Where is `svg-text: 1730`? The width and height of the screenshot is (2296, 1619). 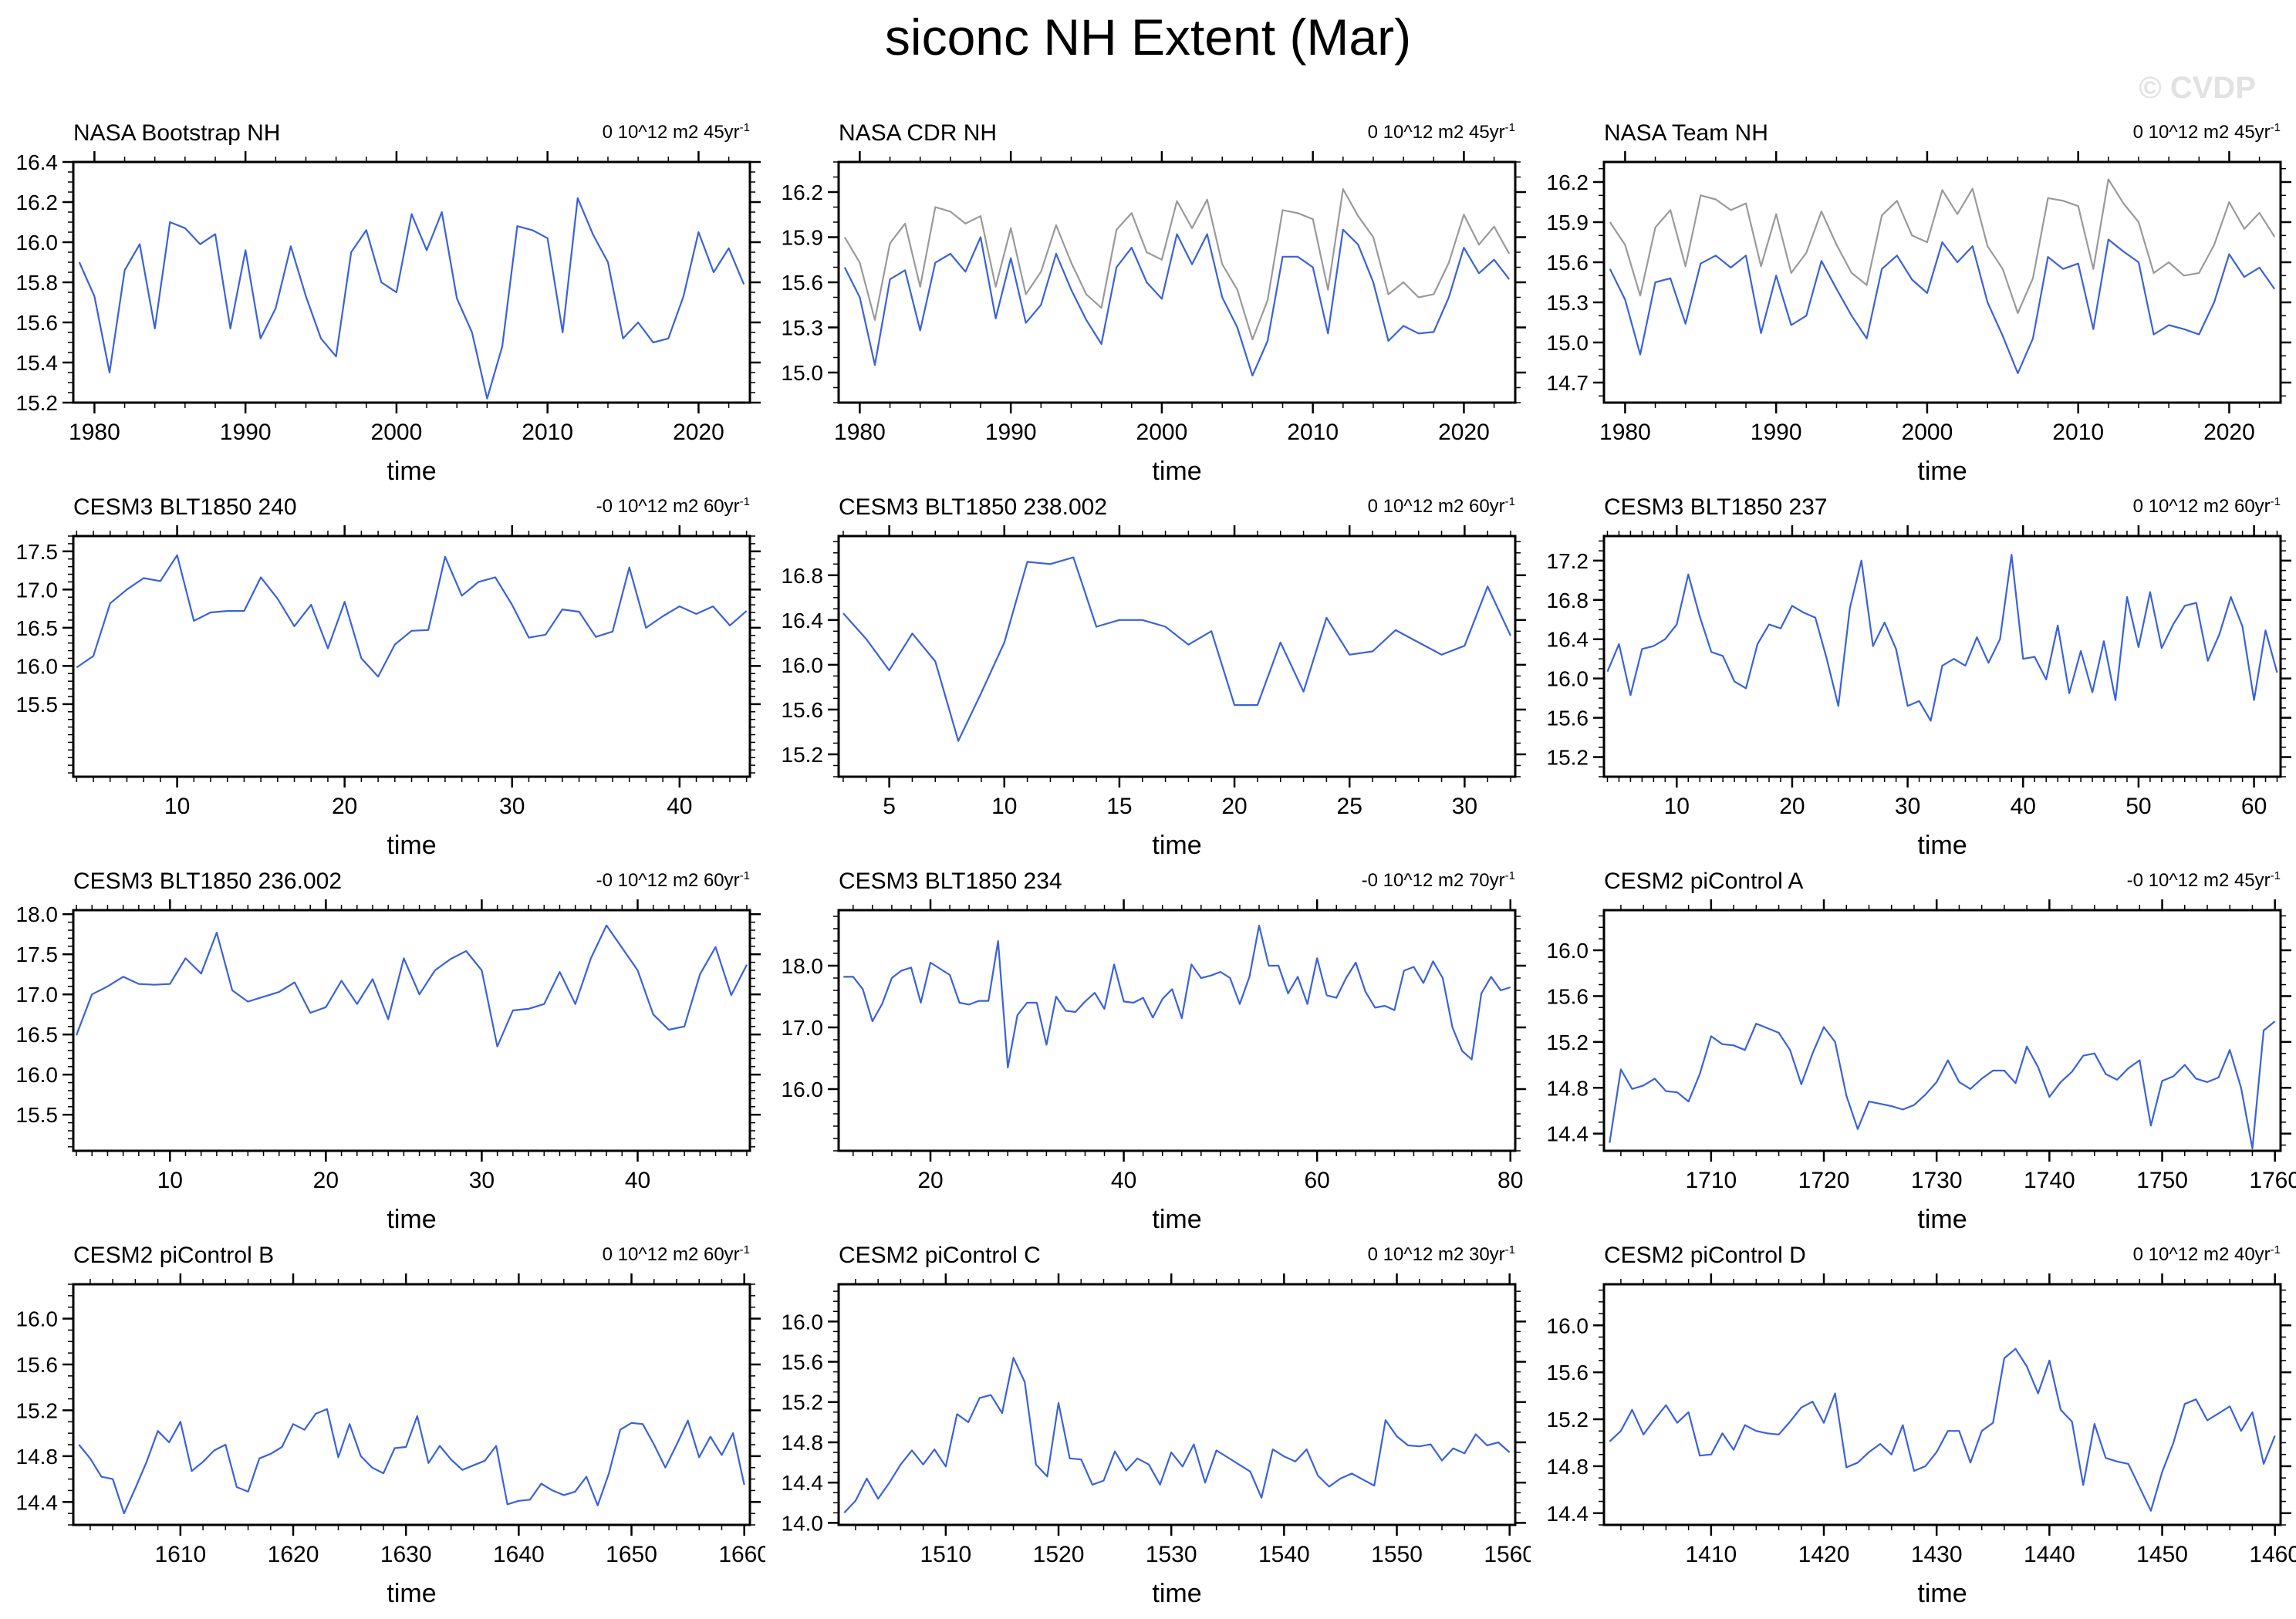
svg-text: 1730 is located at coordinates (1937, 1180).